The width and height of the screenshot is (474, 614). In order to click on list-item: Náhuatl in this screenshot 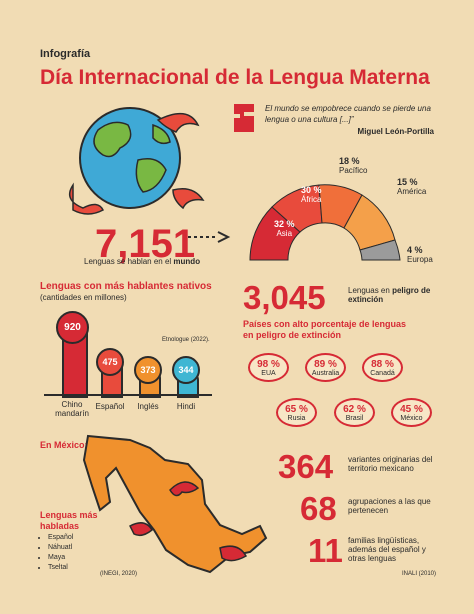, I will do `click(60, 548)`.